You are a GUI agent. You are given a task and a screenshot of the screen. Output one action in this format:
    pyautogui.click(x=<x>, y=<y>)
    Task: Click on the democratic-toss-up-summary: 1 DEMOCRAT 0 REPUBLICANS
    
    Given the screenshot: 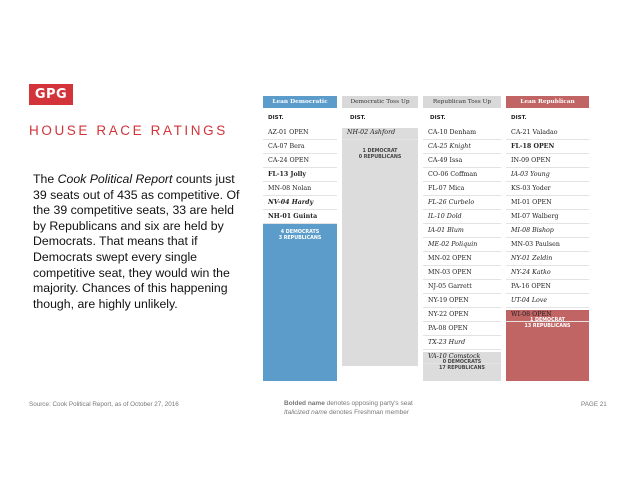 What is the action you would take?
    pyautogui.click(x=380, y=247)
    